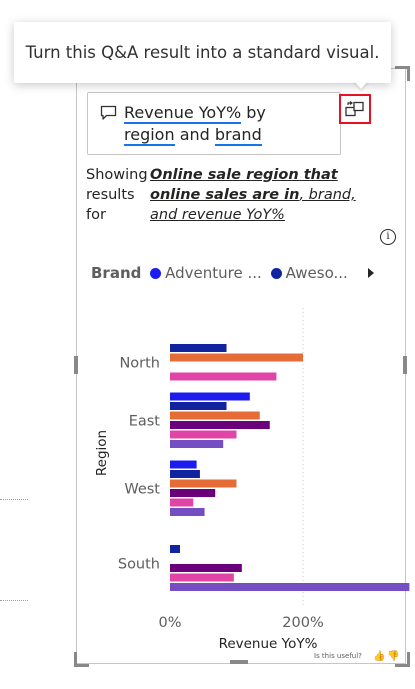  I want to click on showing-label-line: Showing, so click(117, 175).